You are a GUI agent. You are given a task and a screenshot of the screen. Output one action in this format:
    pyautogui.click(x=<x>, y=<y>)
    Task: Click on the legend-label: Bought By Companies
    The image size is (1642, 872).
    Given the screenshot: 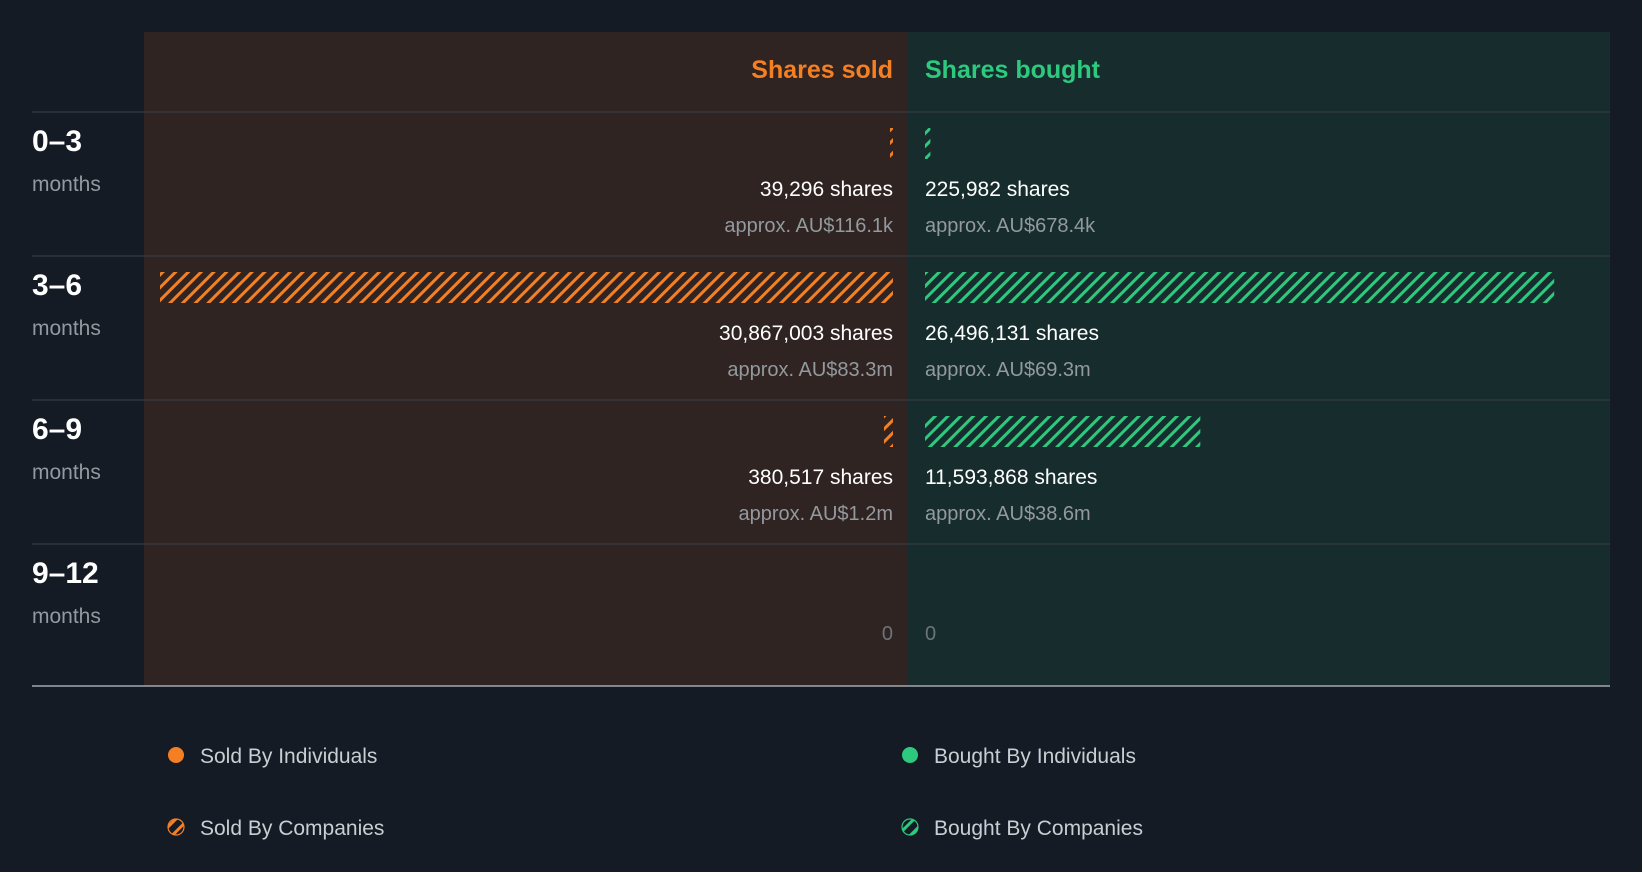 What is the action you would take?
    pyautogui.click(x=1038, y=828)
    